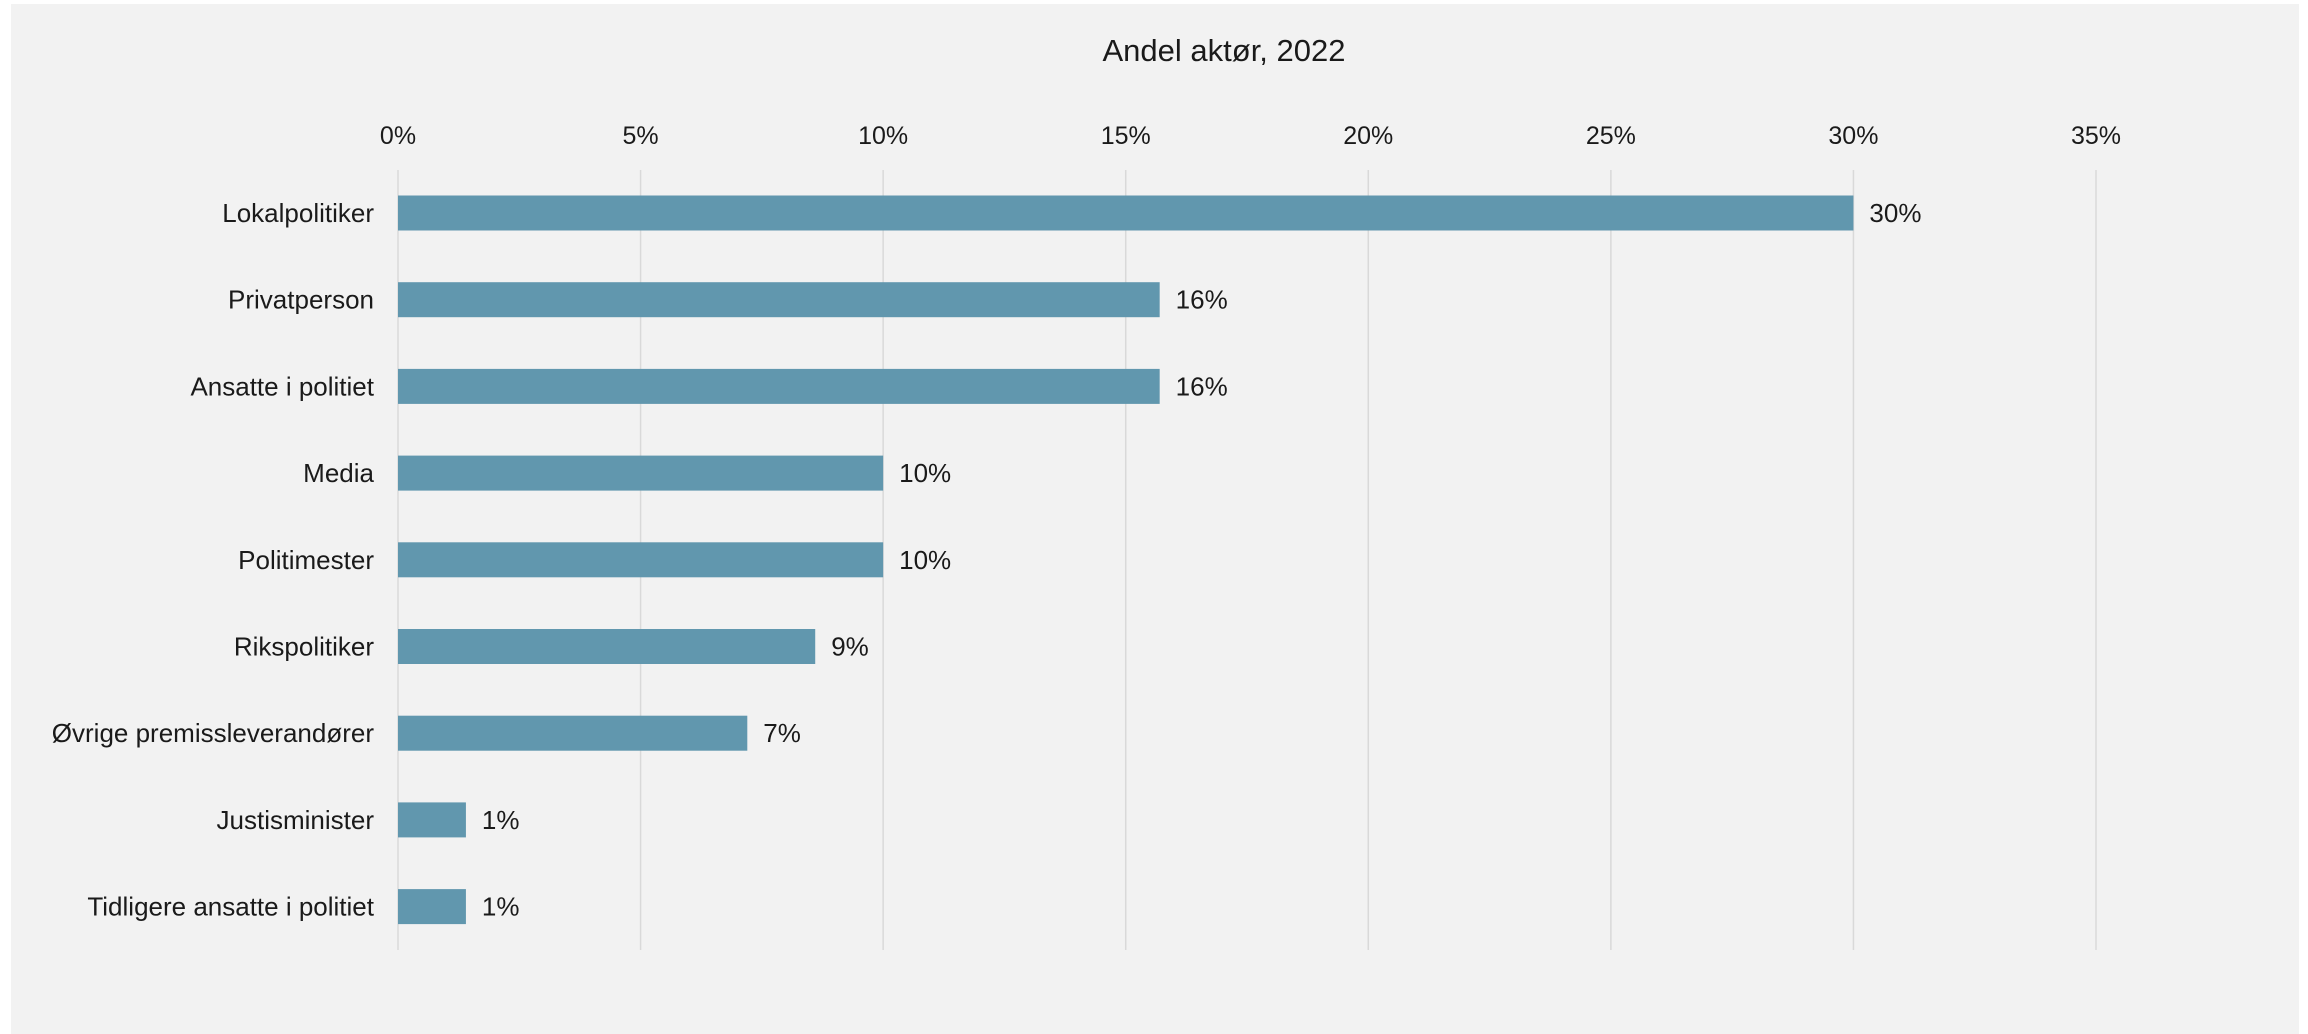  I want to click on category-label: Rikspolitiker, so click(304, 647).